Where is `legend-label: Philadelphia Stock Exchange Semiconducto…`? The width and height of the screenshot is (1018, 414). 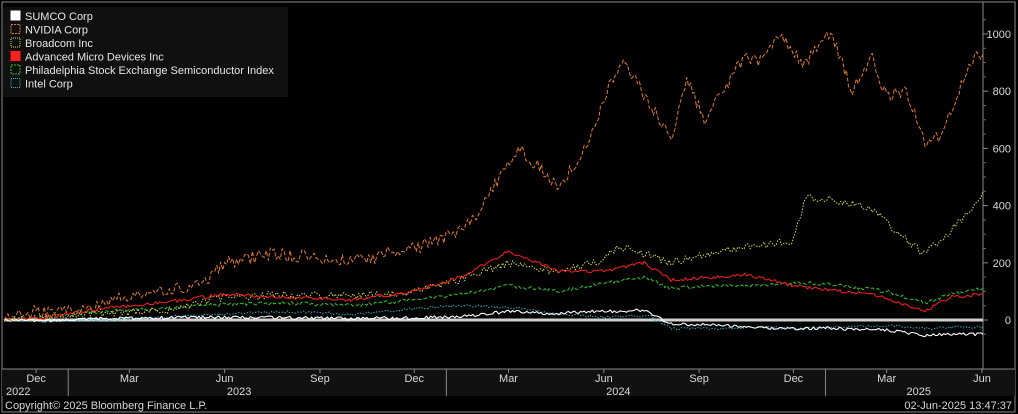 legend-label: Philadelphia Stock Exchange Semiconducto… is located at coordinates (149, 71).